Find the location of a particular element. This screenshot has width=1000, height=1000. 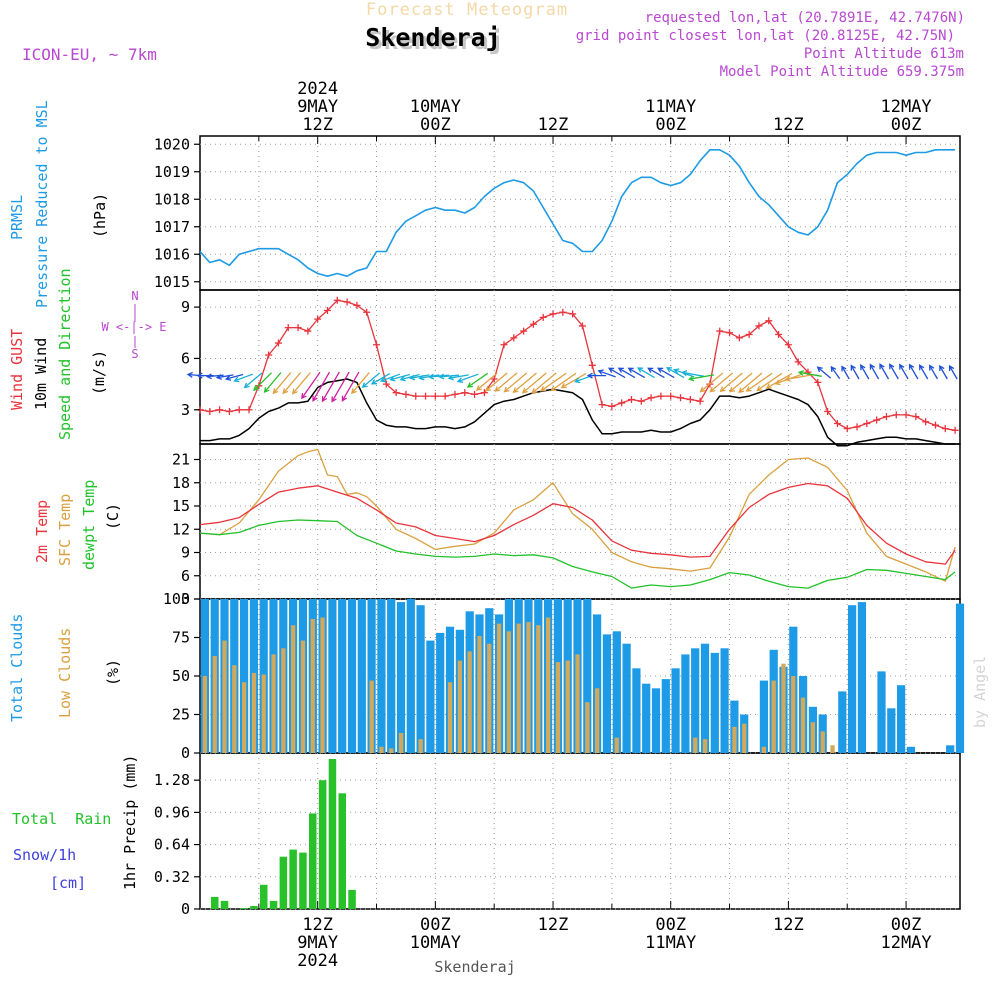

time-label-bottom: 10MAY is located at coordinates (435, 943).